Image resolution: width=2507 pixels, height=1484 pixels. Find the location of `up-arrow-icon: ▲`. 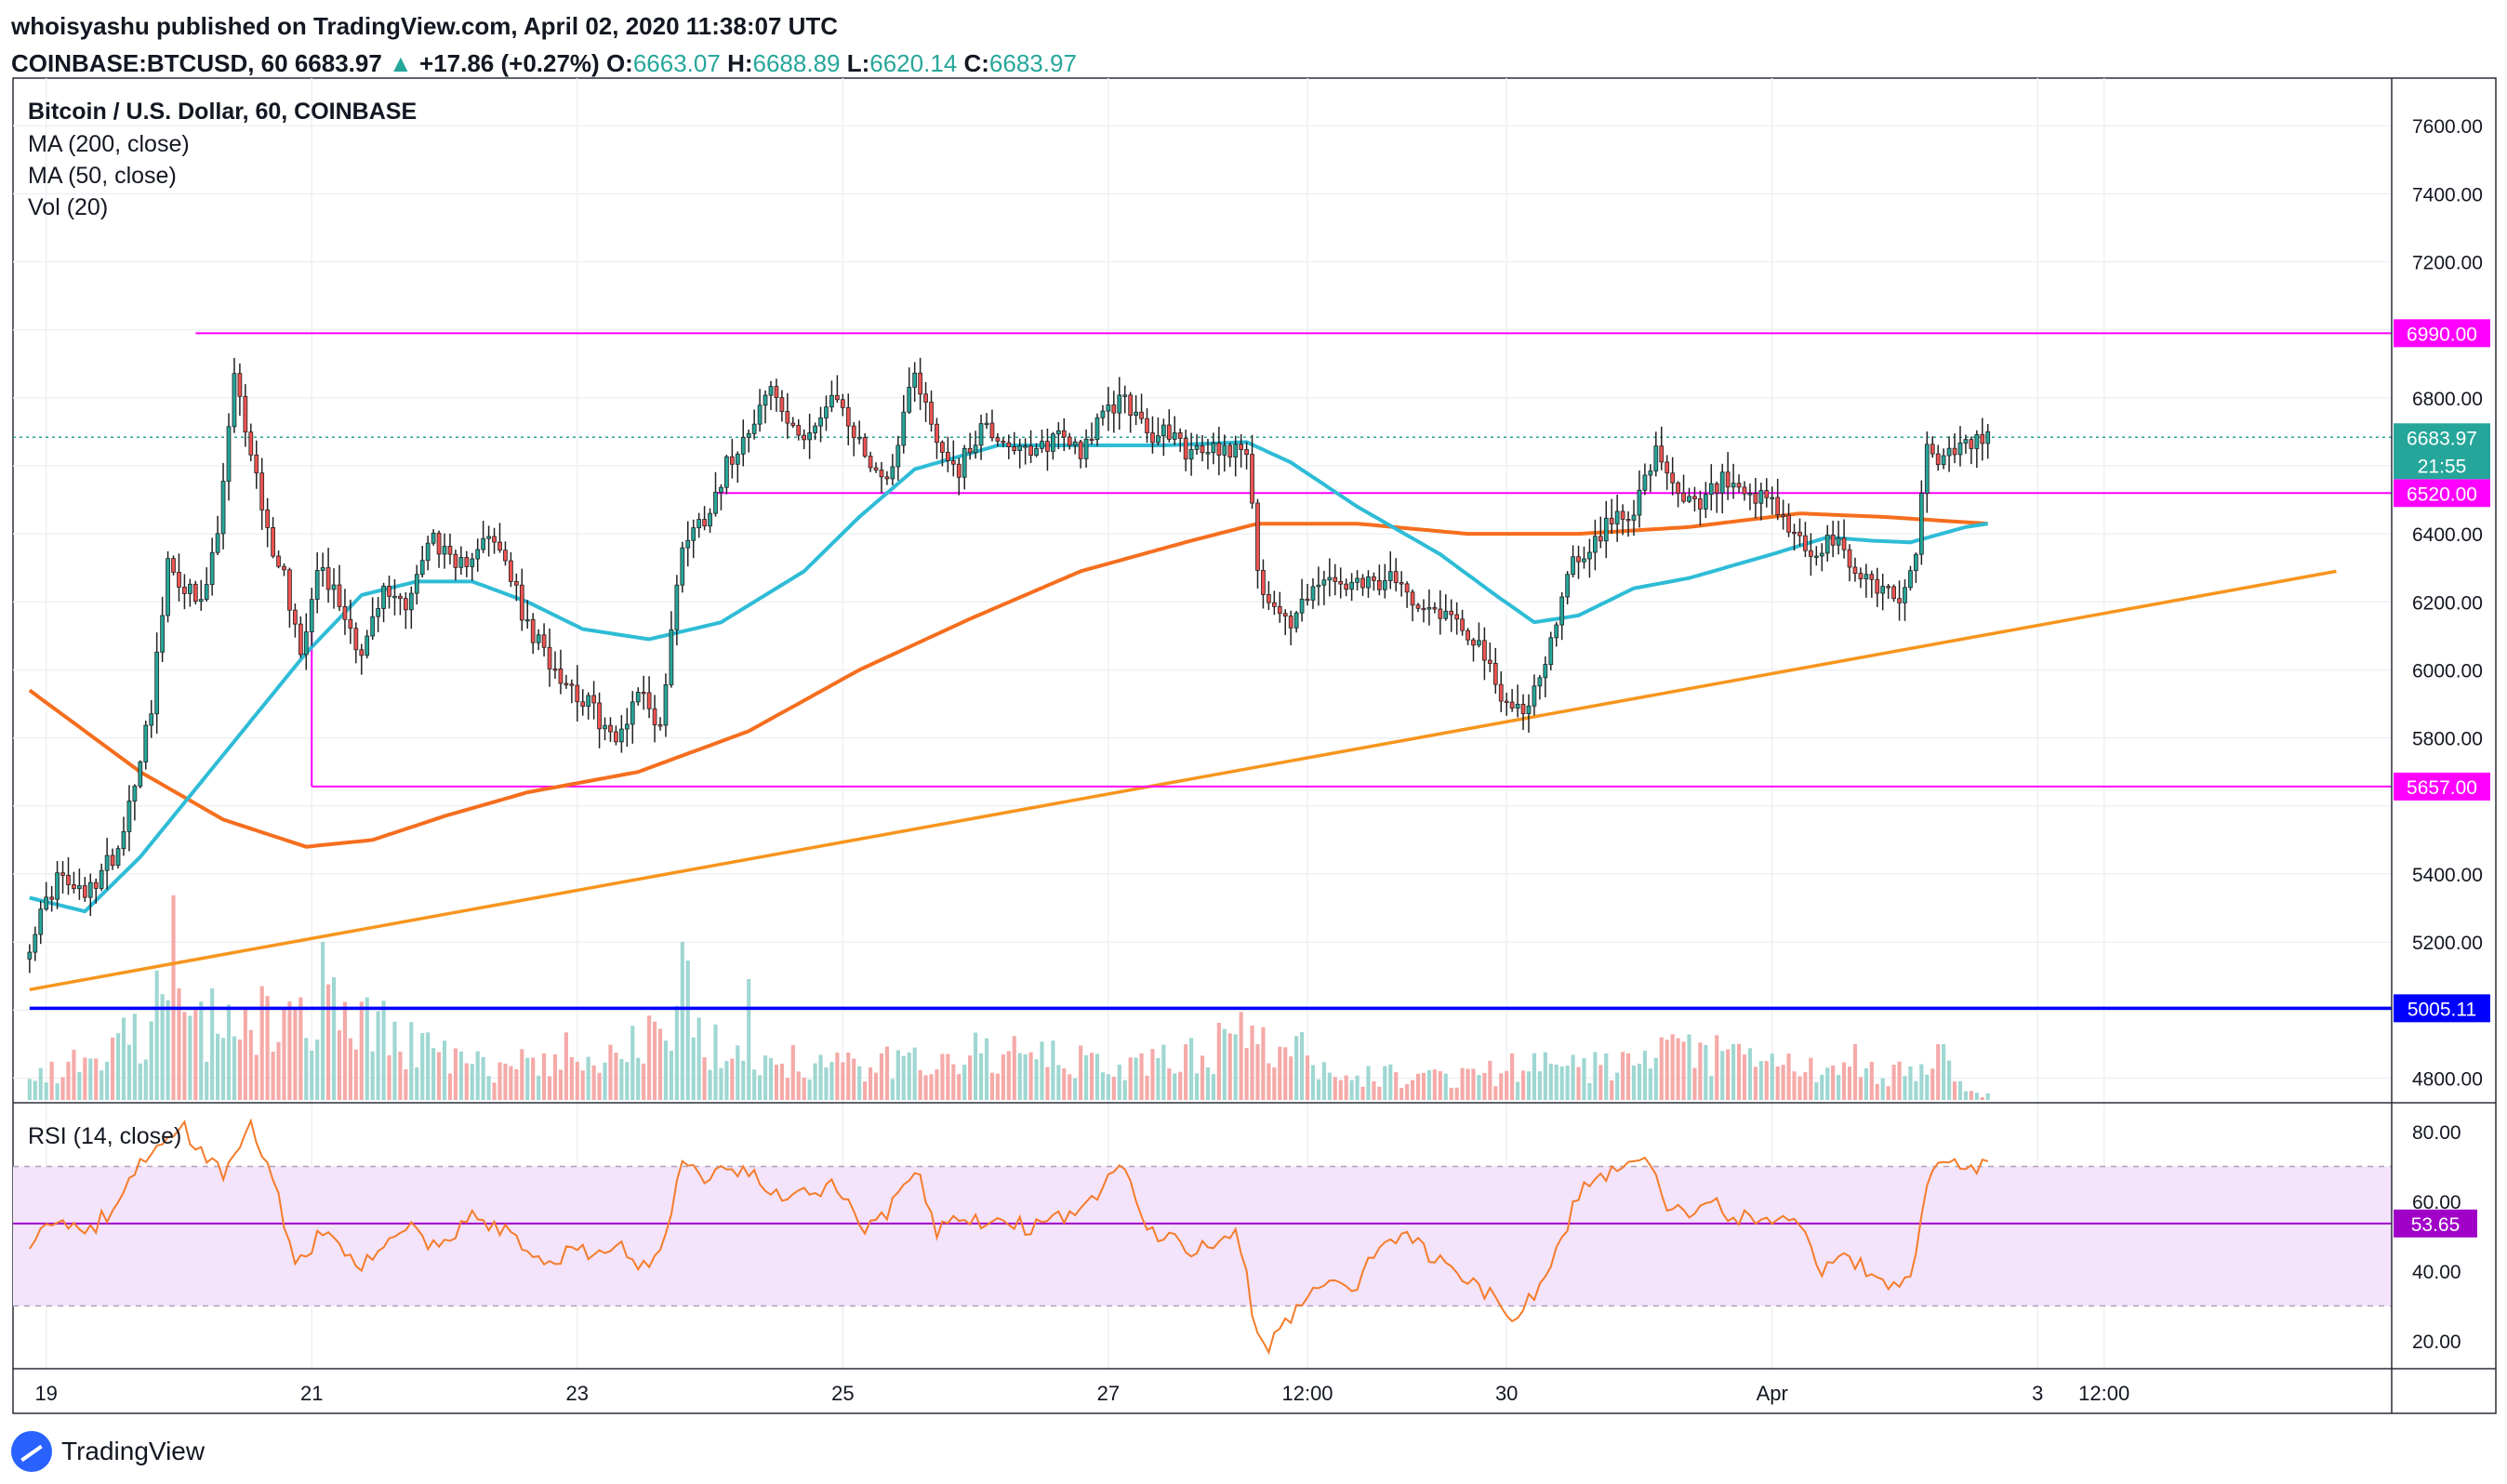

up-arrow-icon: ▲ is located at coordinates (401, 63).